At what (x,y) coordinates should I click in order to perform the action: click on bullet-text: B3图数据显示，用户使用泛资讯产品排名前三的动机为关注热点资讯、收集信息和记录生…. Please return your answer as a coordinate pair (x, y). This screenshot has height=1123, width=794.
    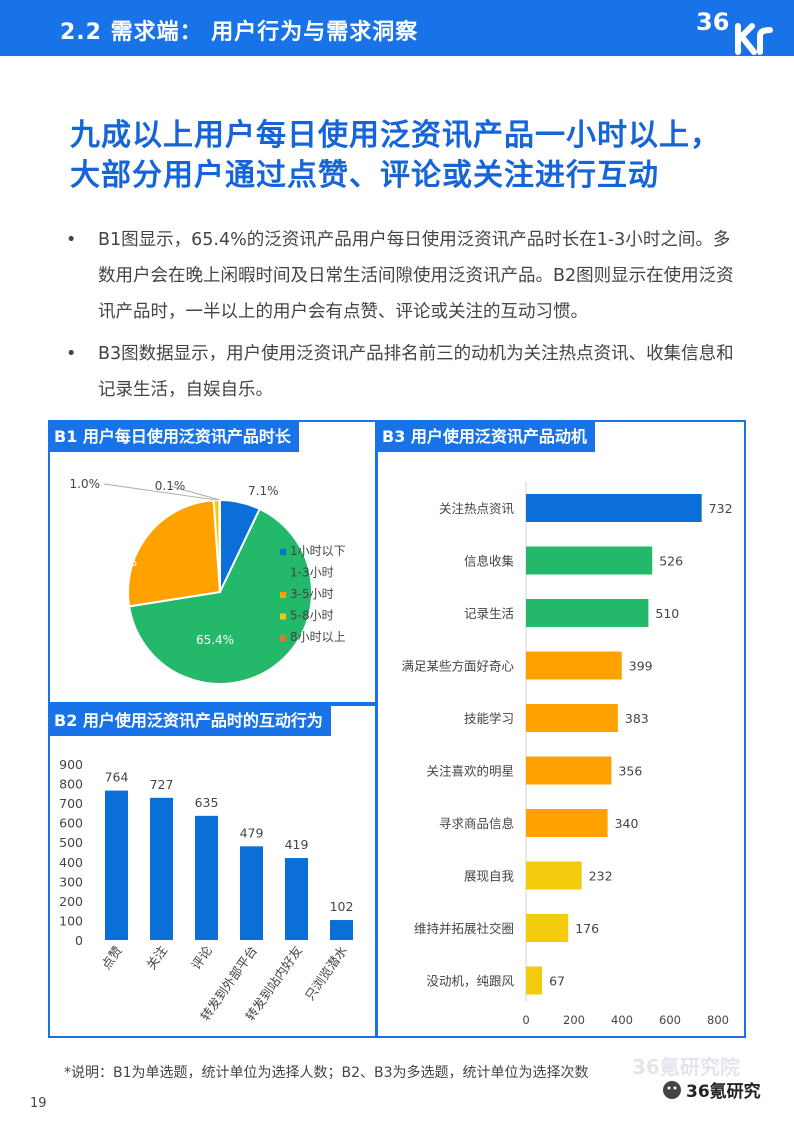
    Looking at the image, I should click on (416, 372).